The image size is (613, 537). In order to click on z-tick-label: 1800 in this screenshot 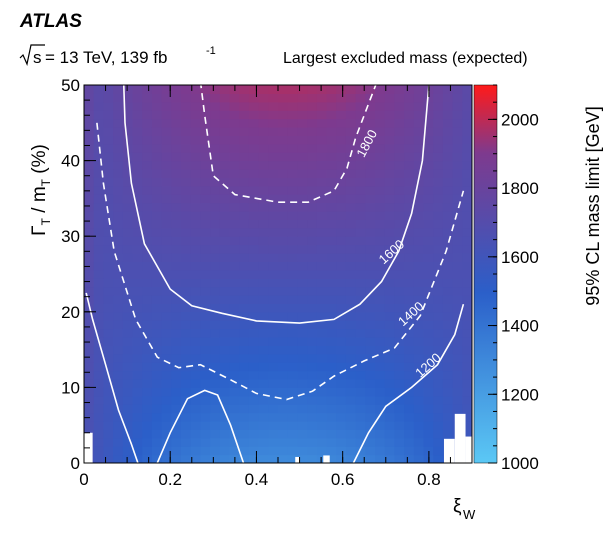, I will do `click(520, 188)`.